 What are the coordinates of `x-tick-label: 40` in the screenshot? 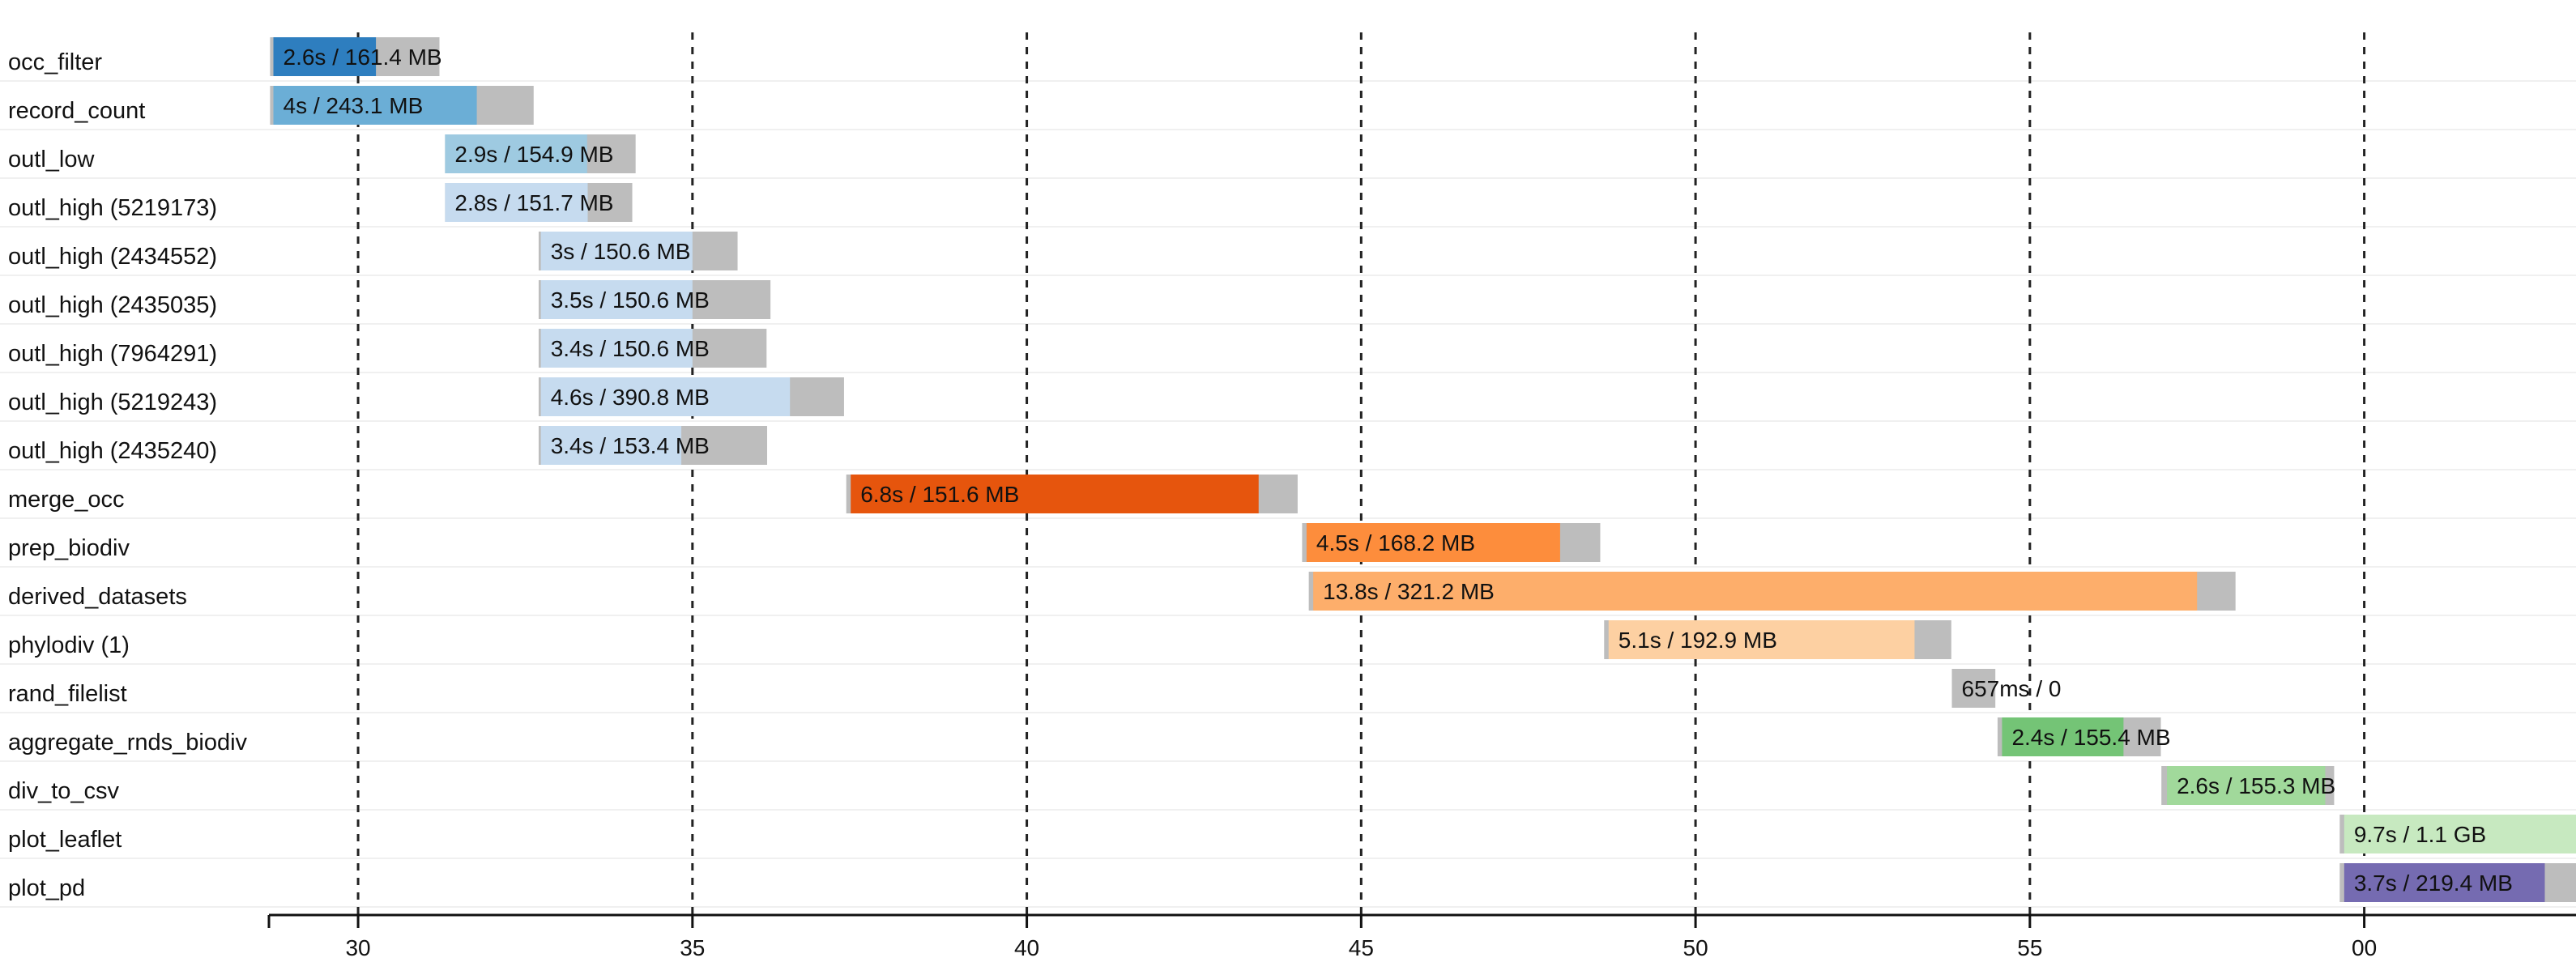 It's located at (1026, 947).